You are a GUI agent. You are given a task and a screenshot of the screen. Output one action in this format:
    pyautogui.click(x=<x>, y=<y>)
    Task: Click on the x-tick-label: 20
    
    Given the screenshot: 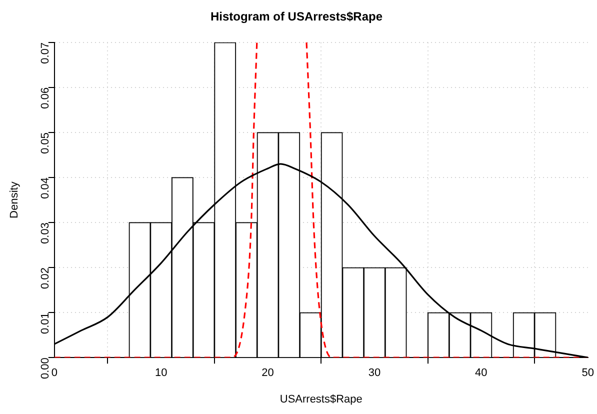 What is the action you would take?
    pyautogui.click(x=268, y=373)
    